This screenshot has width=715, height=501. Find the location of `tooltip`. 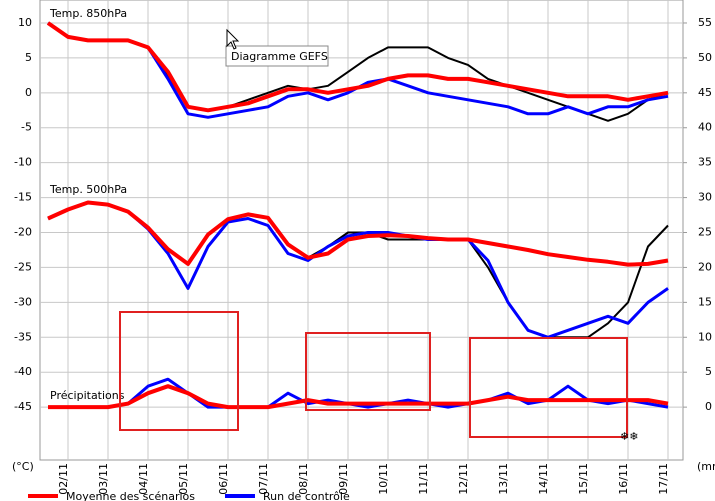

tooltip is located at coordinates (277, 56).